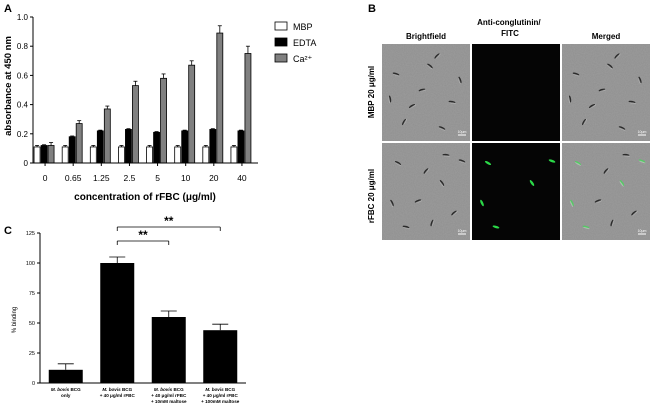  What do you see at coordinates (130, 178) in the screenshot?
I see `x-tick-label: 2.5` at bounding box center [130, 178].